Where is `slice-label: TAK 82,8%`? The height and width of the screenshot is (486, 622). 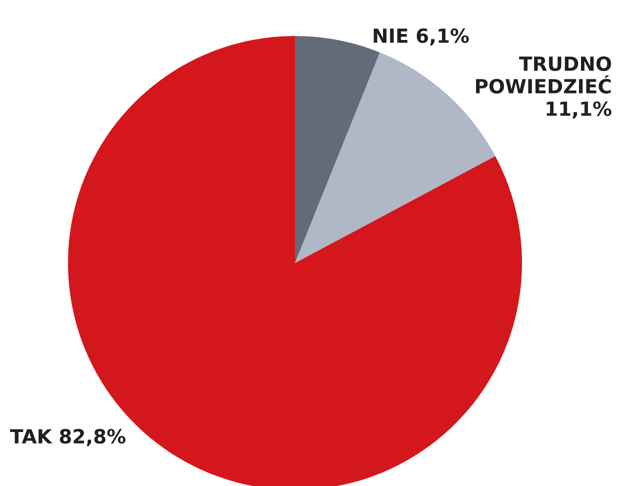
slice-label: TAK 82,8% is located at coordinates (68, 437).